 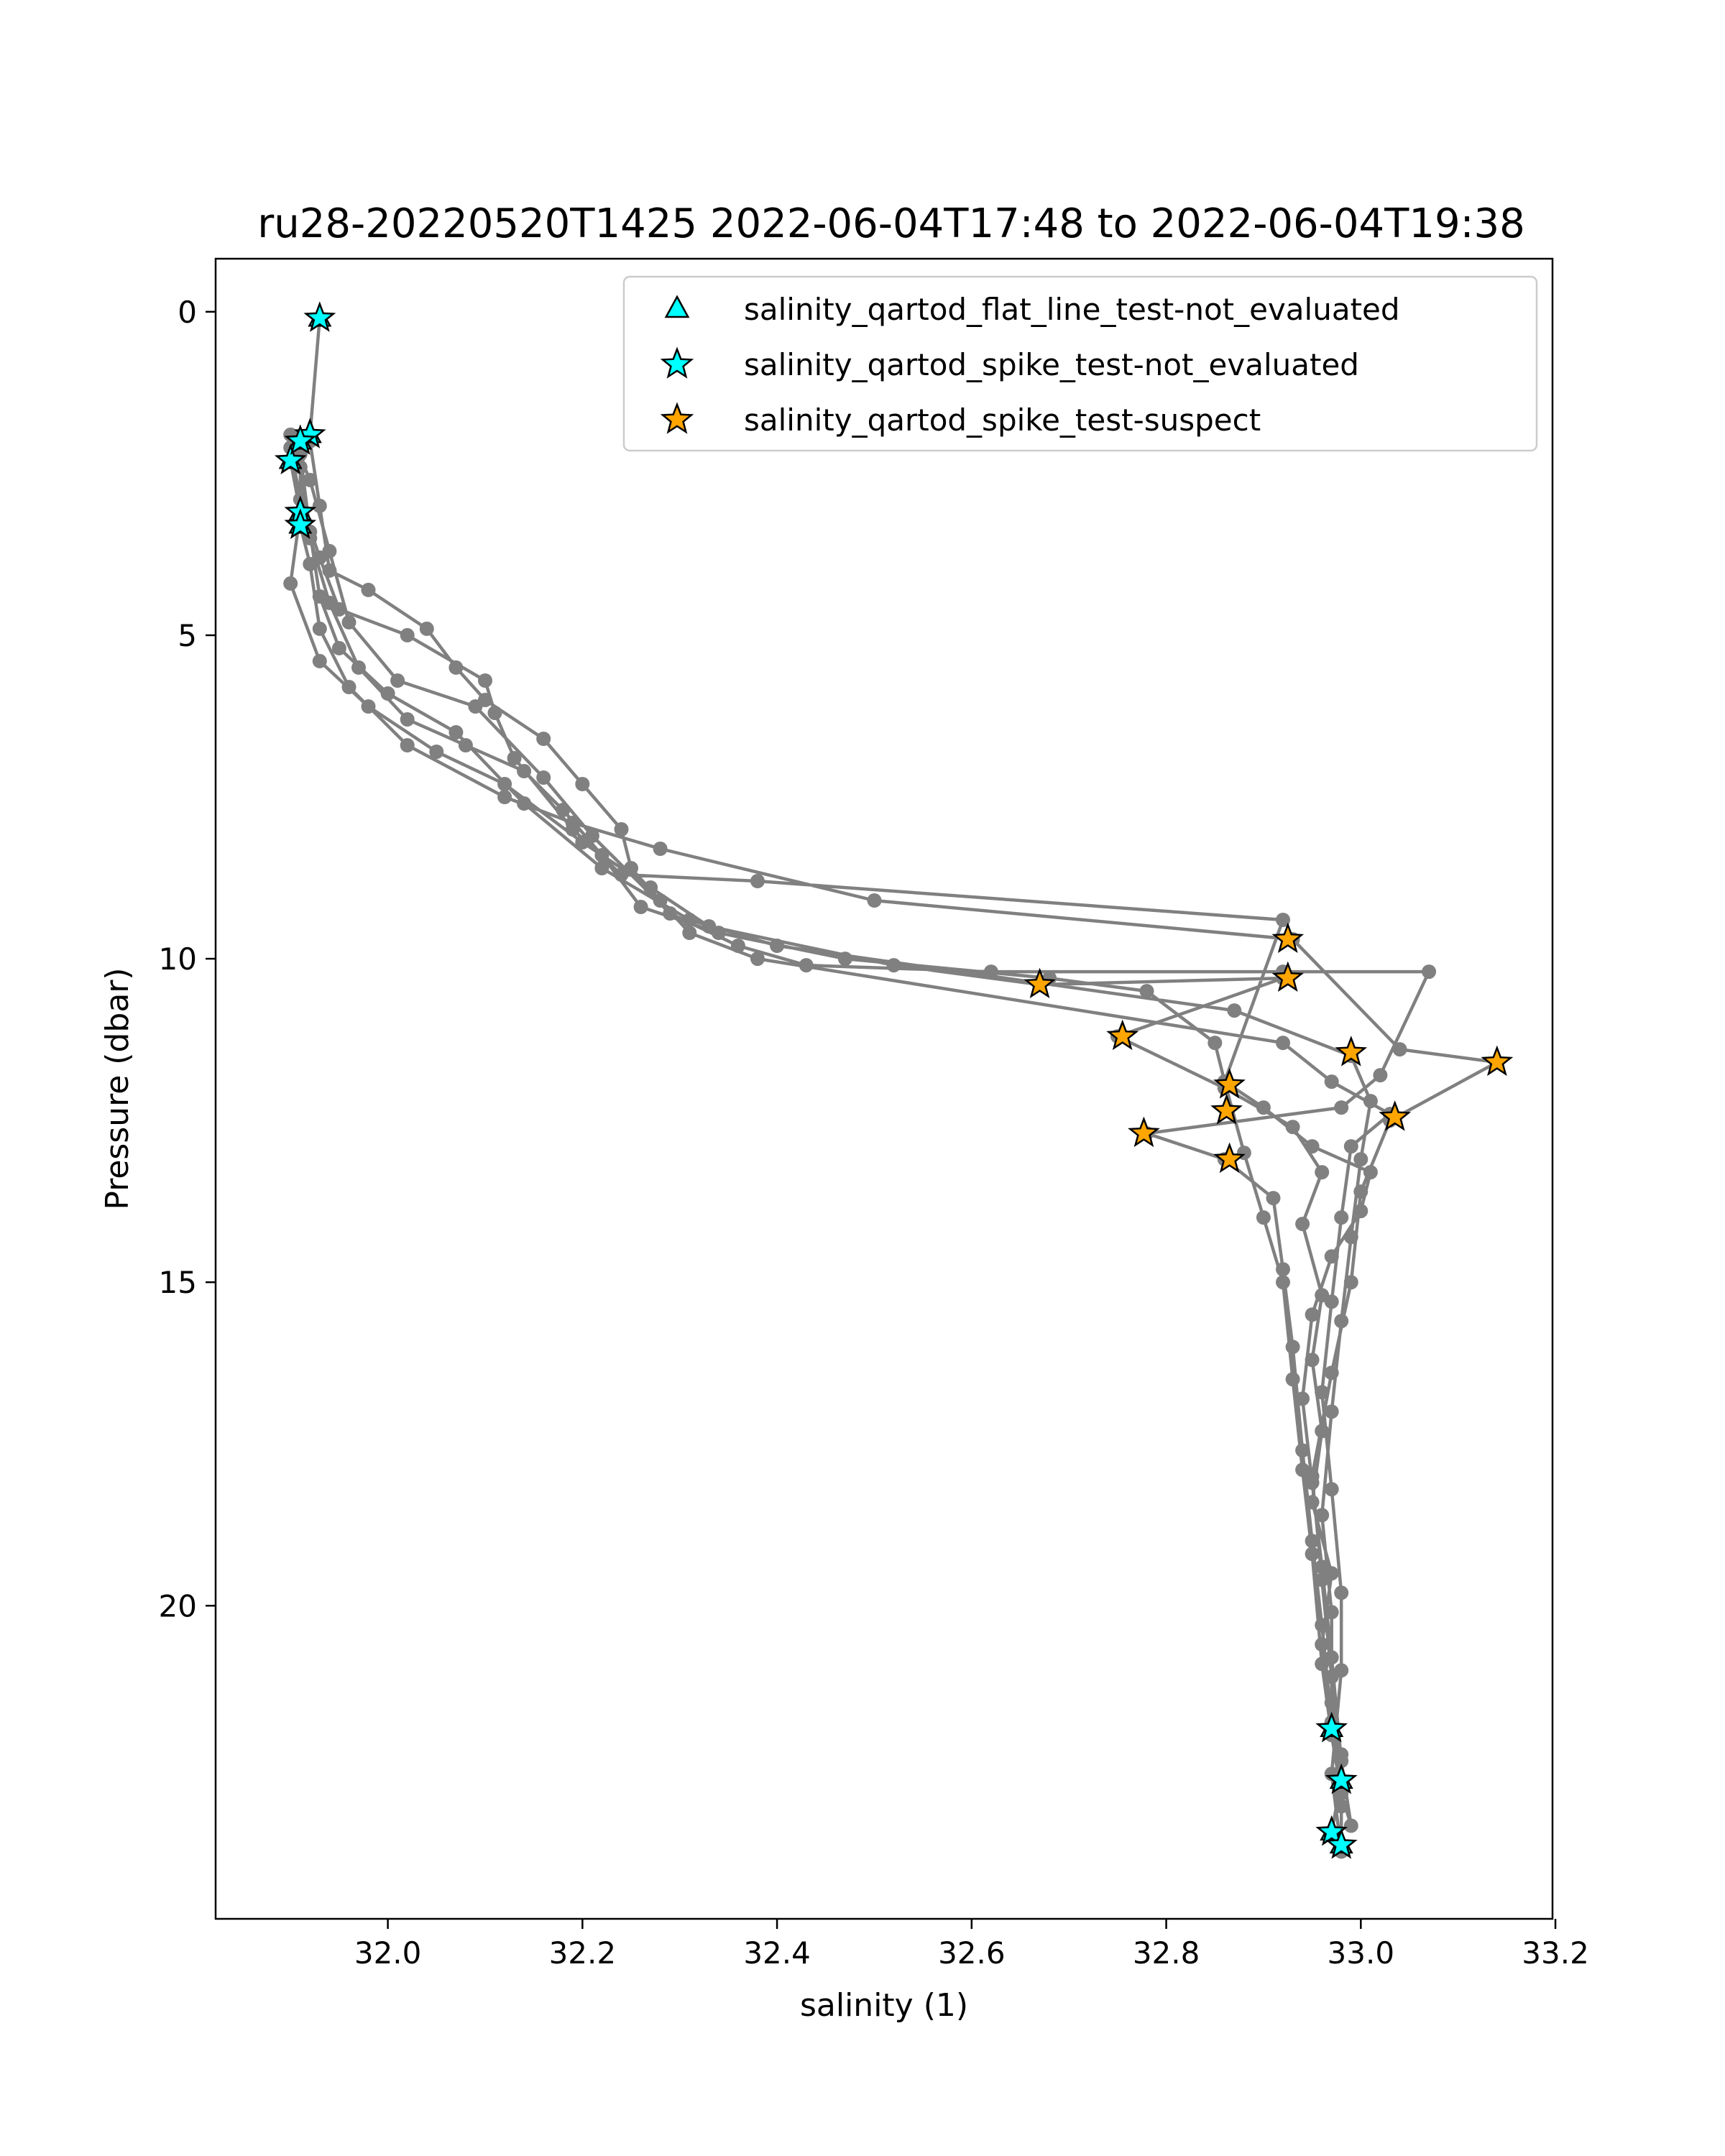 I want to click on legend-box, so click(x=1080, y=363).